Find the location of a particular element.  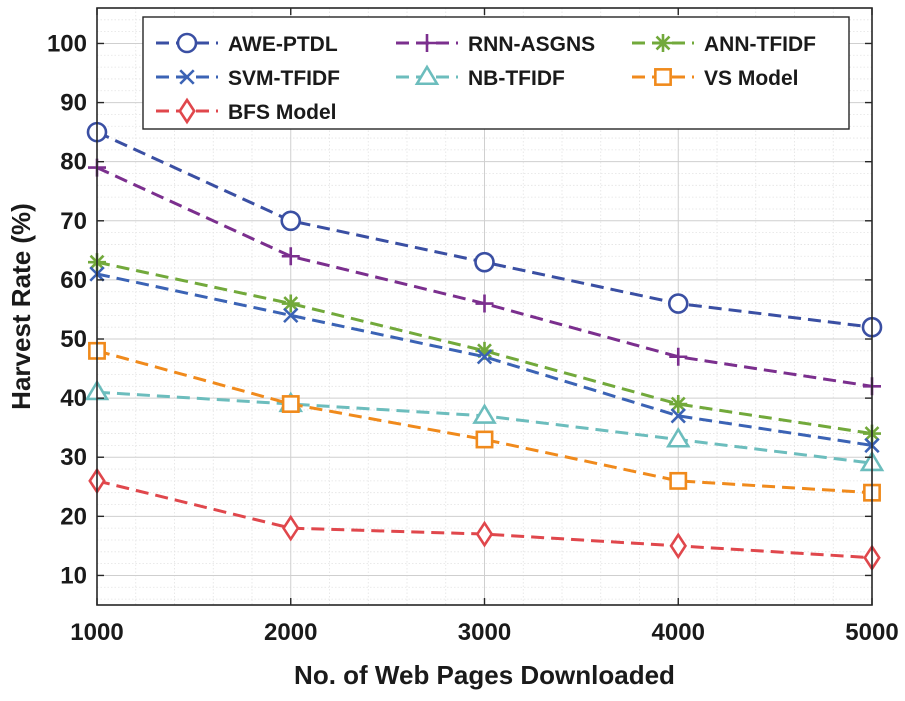

legend-item-bfs-model: BFS Model is located at coordinates (246, 111).